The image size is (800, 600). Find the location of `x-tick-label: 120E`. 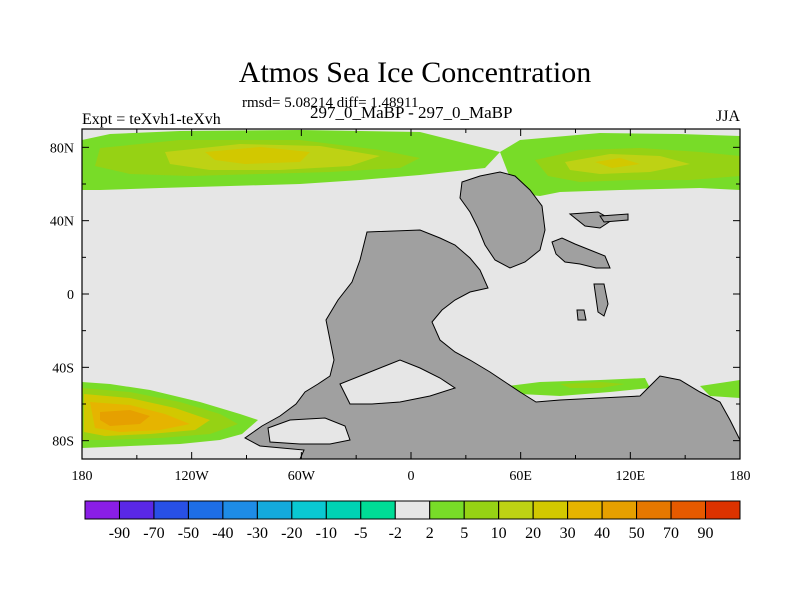

x-tick-label: 120E is located at coordinates (631, 476).